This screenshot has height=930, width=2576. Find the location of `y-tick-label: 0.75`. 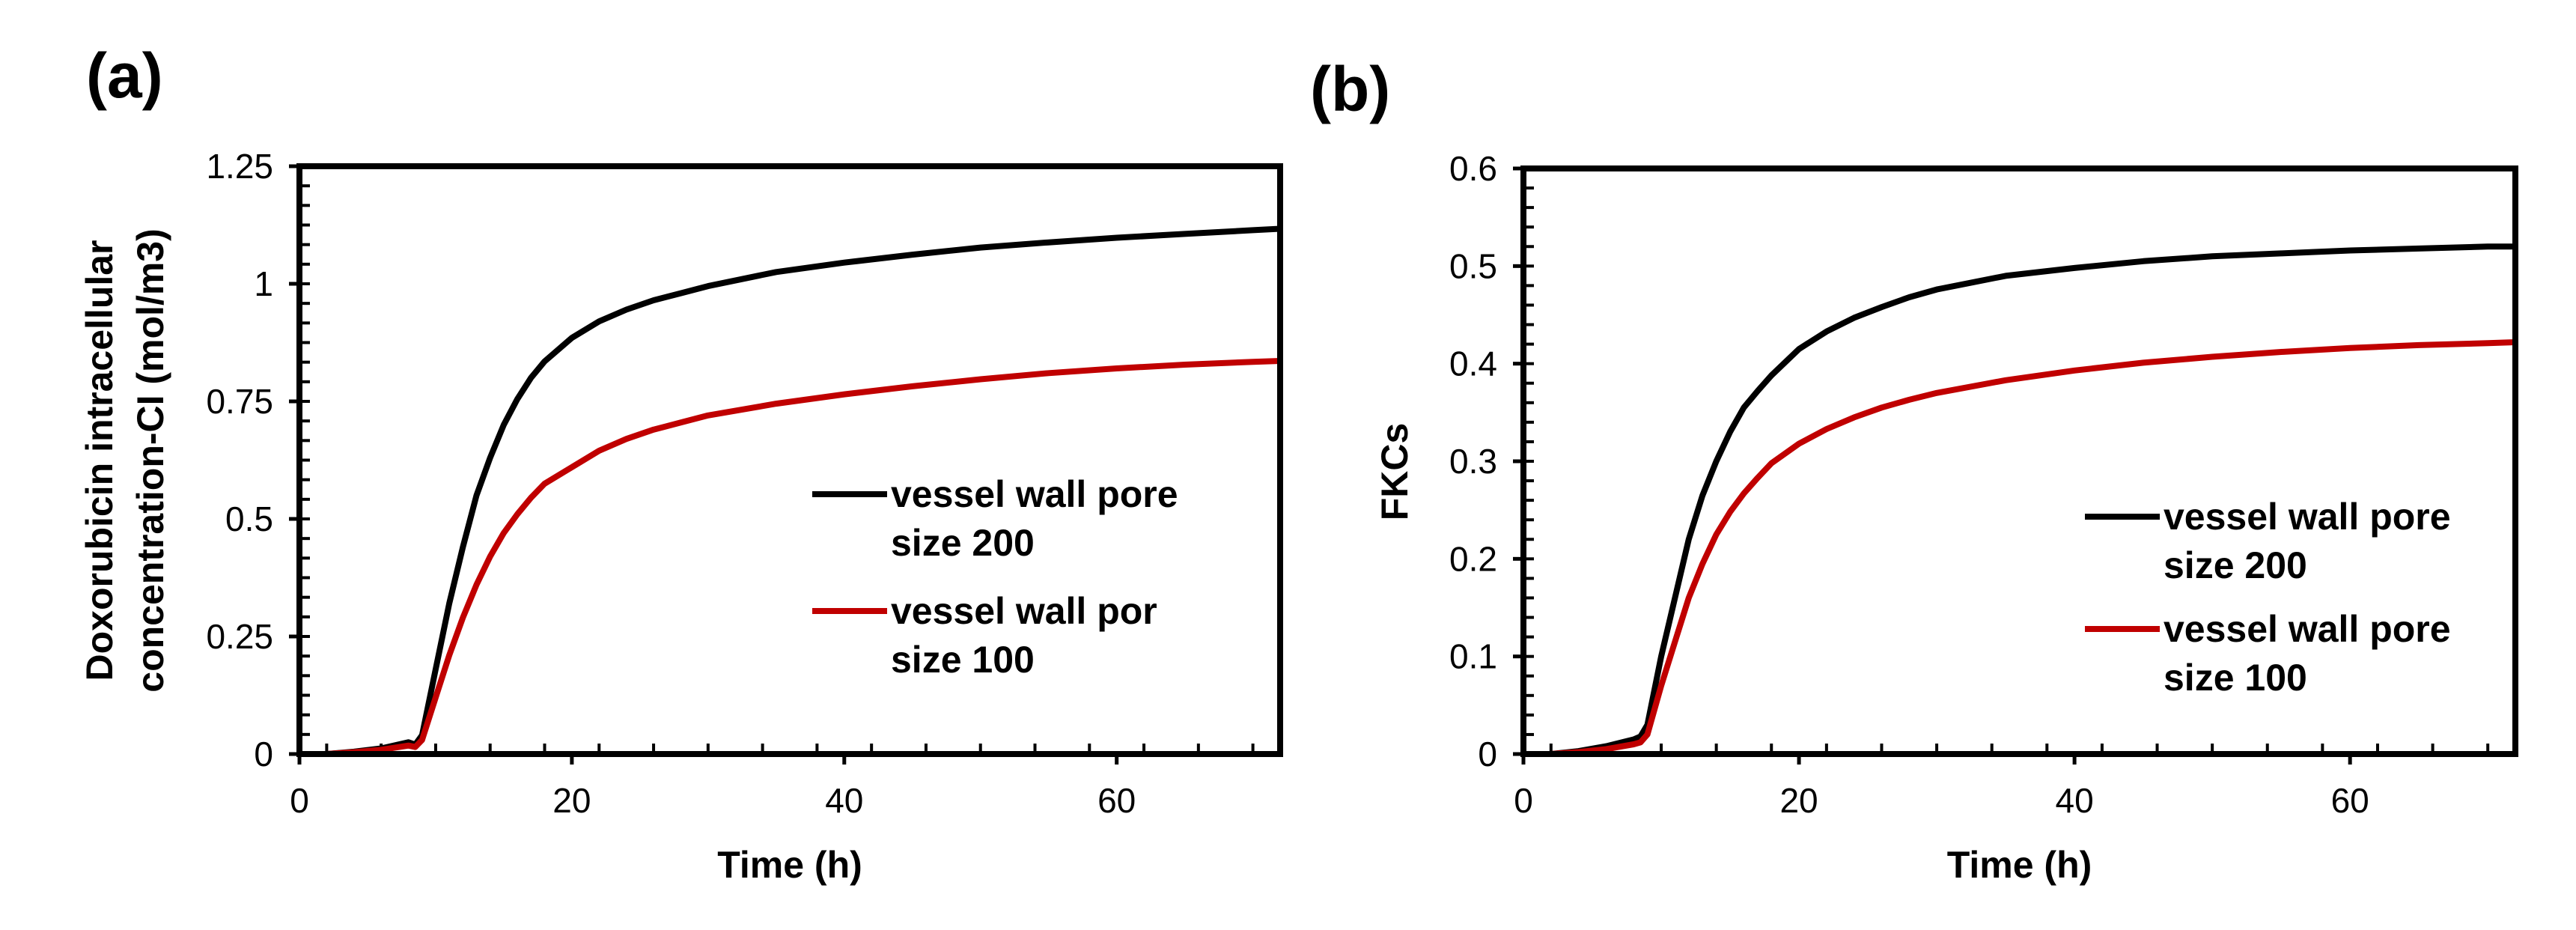

y-tick-label: 0.75 is located at coordinates (239, 401).